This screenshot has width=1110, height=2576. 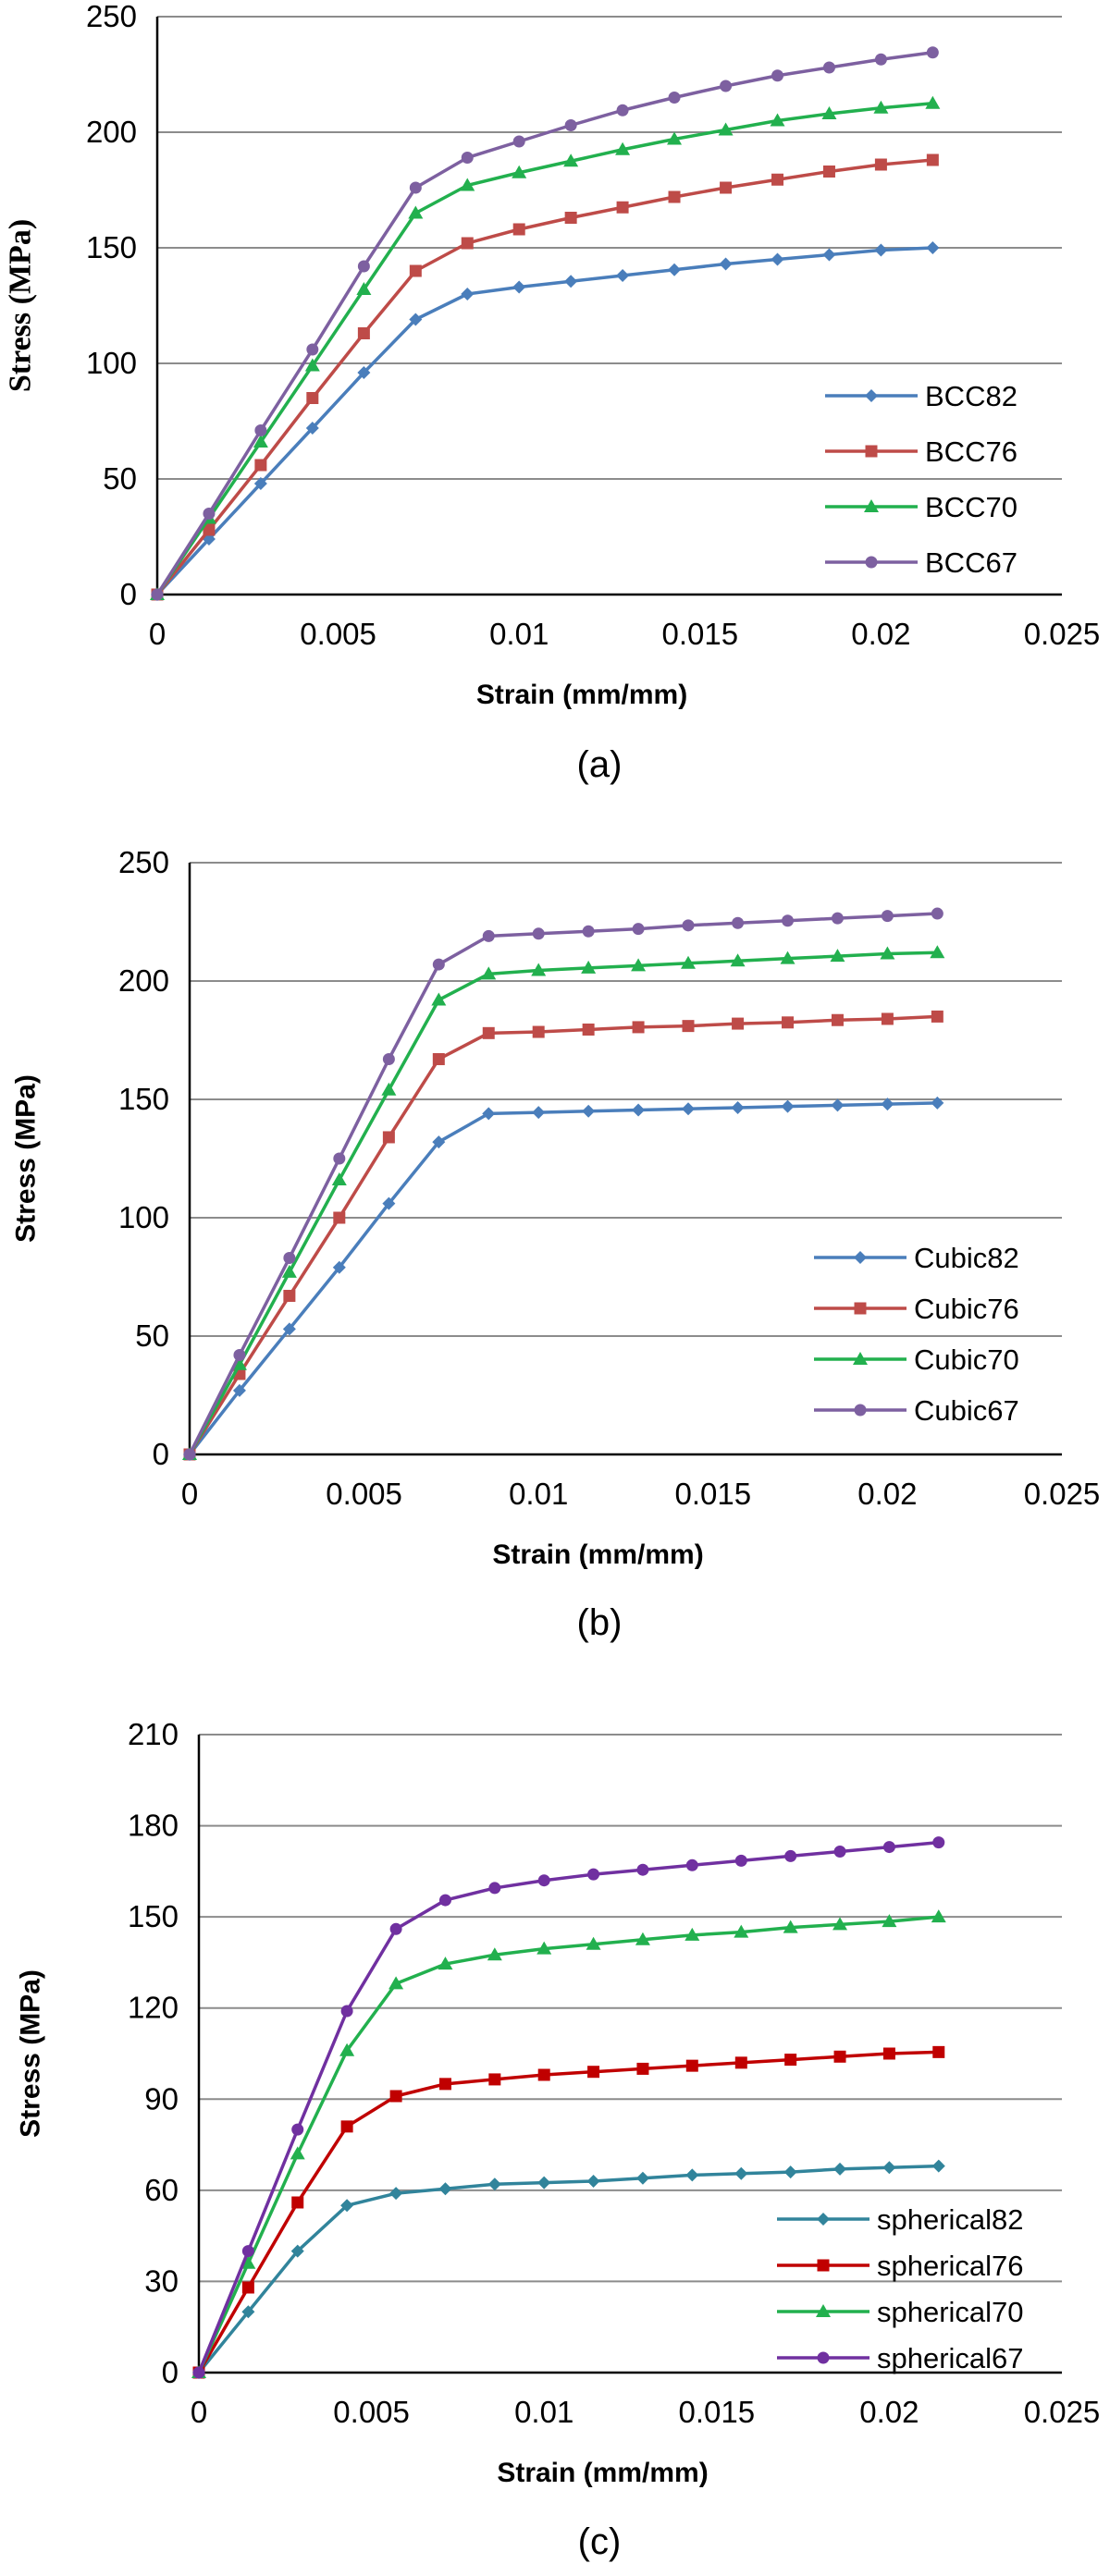 I want to click on y-tick-label: 200, so click(x=112, y=132).